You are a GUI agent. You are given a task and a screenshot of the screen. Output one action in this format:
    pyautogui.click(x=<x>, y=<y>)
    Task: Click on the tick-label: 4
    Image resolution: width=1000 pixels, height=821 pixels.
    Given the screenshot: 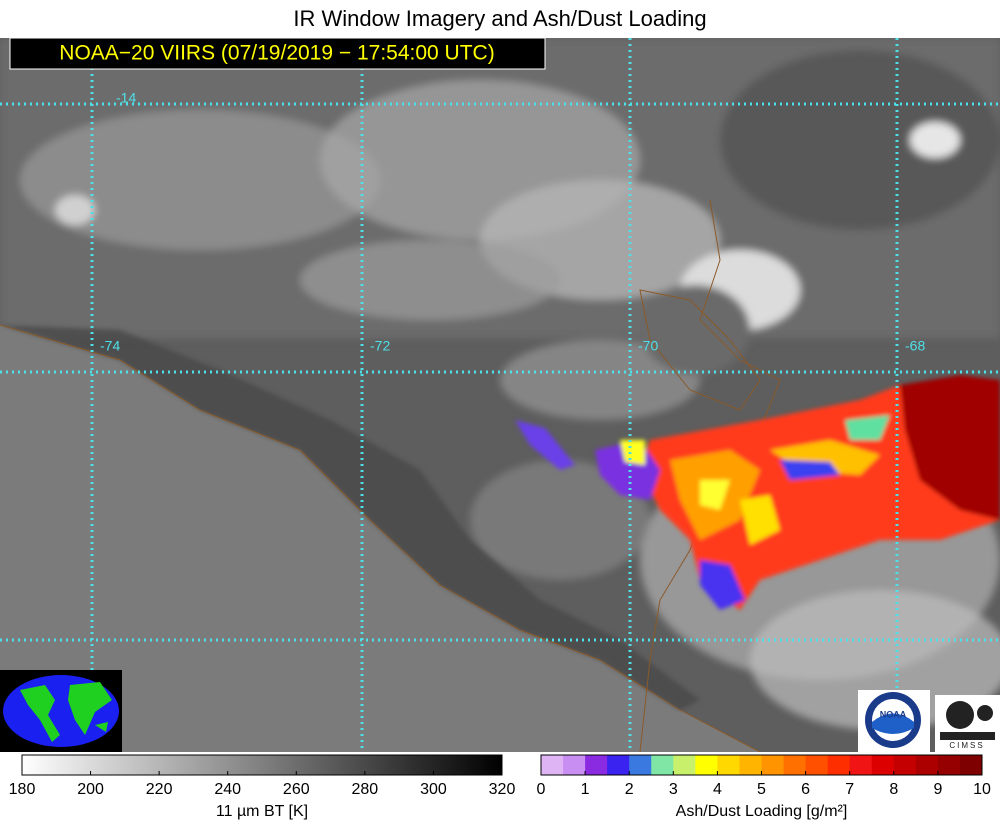 What is the action you would take?
    pyautogui.click(x=717, y=789)
    